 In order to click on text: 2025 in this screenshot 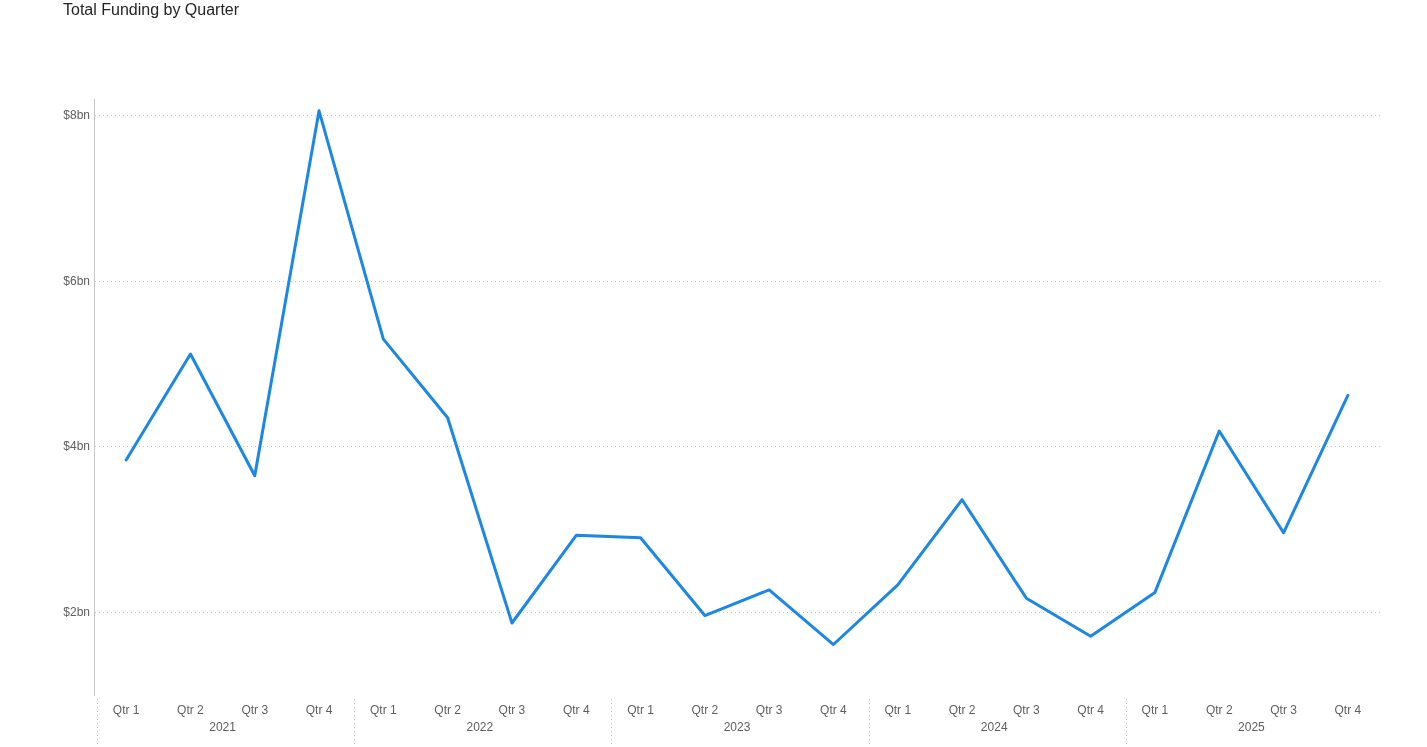, I will do `click(1252, 727)`.